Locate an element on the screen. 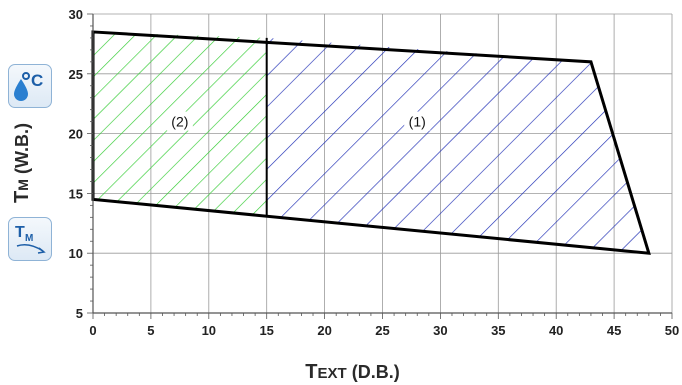  x-tick-label: 25 is located at coordinates (382, 330).